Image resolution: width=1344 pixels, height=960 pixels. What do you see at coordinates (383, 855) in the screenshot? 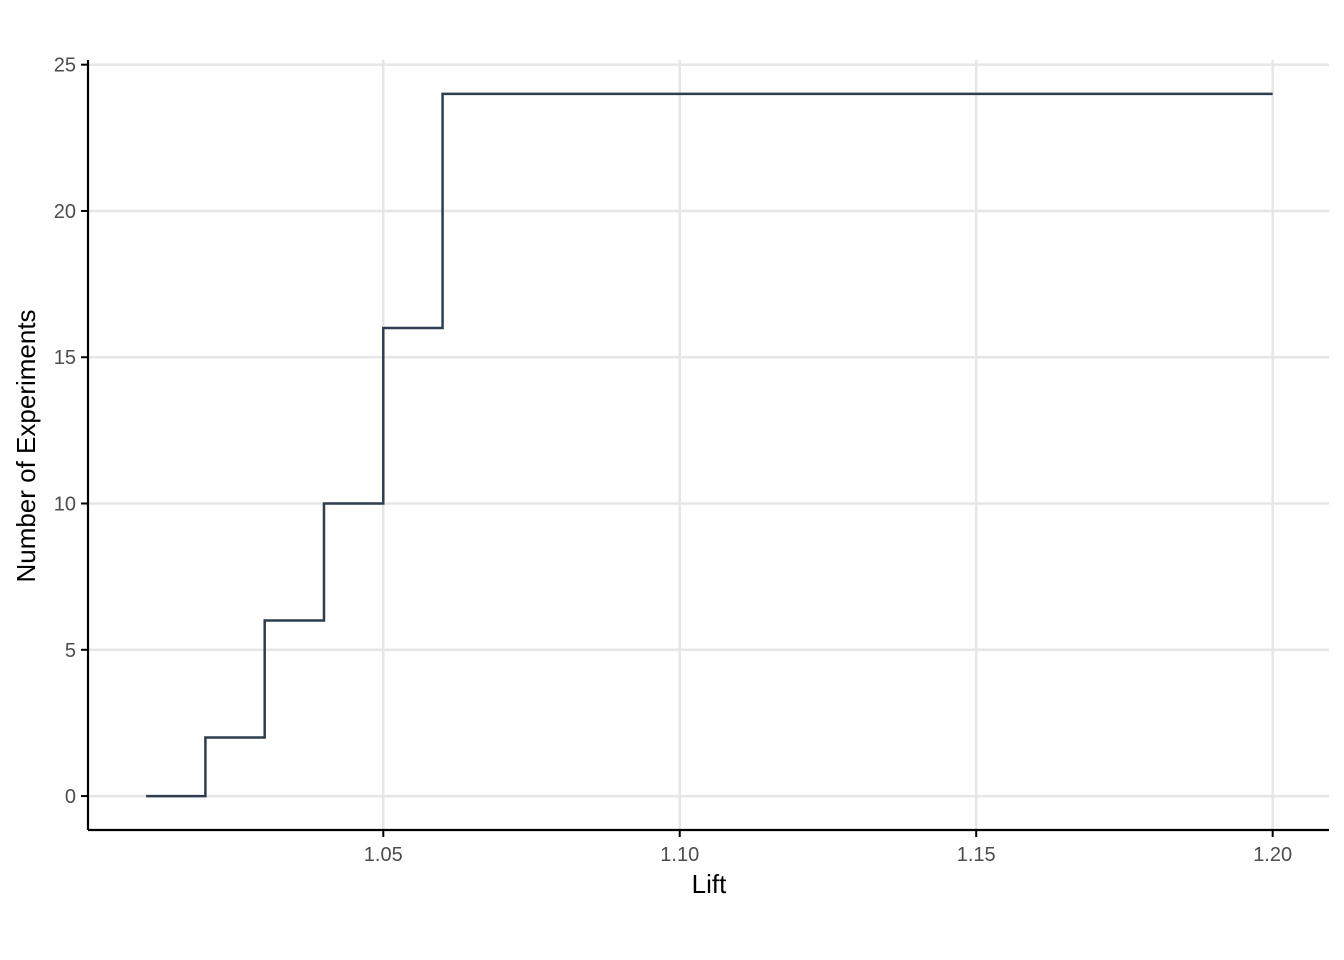
I see `x-tick-label-0: 1.05` at bounding box center [383, 855].